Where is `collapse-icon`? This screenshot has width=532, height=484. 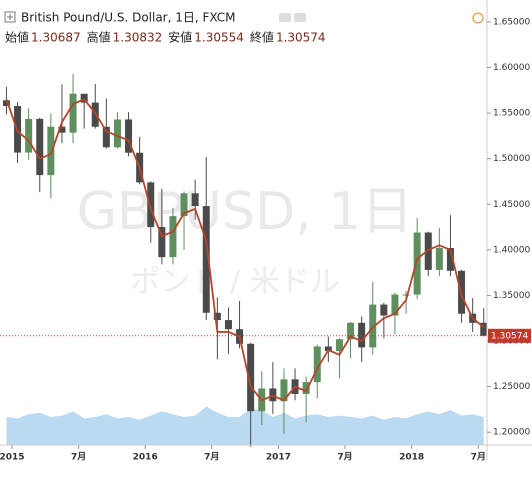 collapse-icon is located at coordinates (10, 17).